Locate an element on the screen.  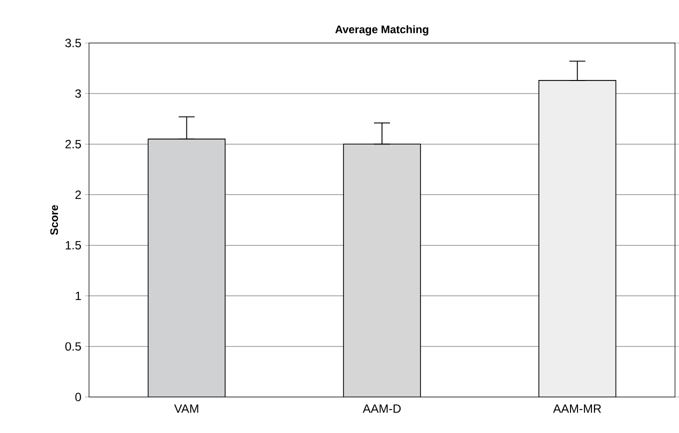
y-tick-label: 1 is located at coordinates (78, 296).